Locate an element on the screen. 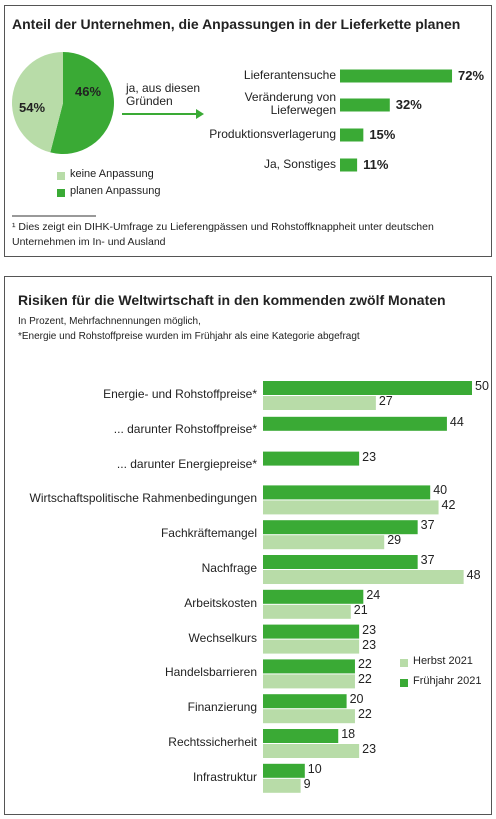 The image size is (496, 819). category-label: ... darunter Rohstoffpreise* is located at coordinates (185, 428).